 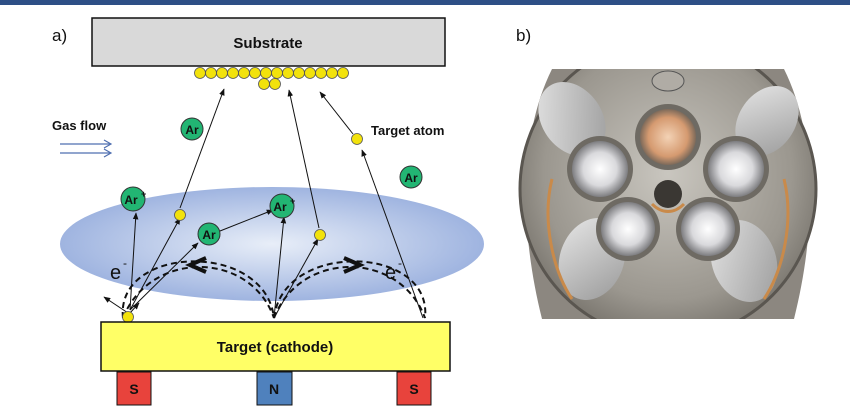 I want to click on magnet-s-left, so click(x=134, y=388).